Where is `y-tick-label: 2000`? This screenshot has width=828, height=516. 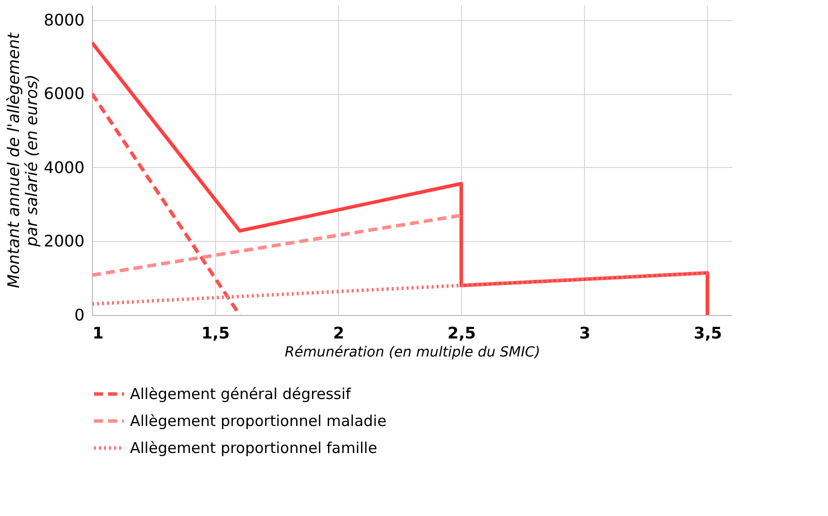 y-tick-label: 2000 is located at coordinates (64, 241).